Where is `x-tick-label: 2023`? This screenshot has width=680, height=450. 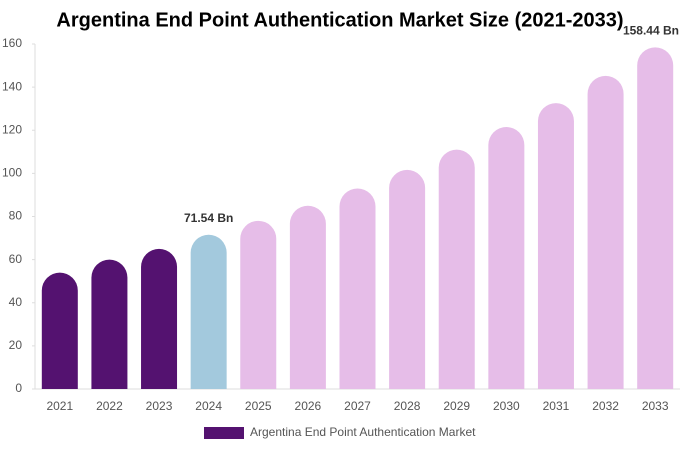 x-tick-label: 2023 is located at coordinates (159, 406).